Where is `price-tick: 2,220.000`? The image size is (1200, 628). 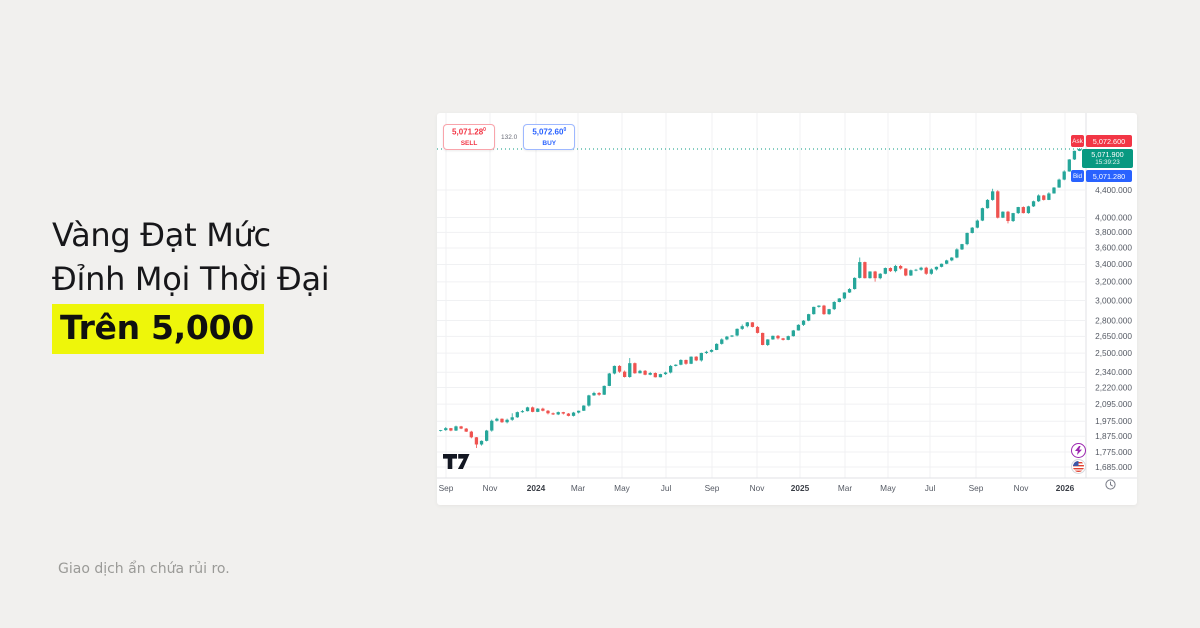
price-tick: 2,220.000 is located at coordinates (1113, 387).